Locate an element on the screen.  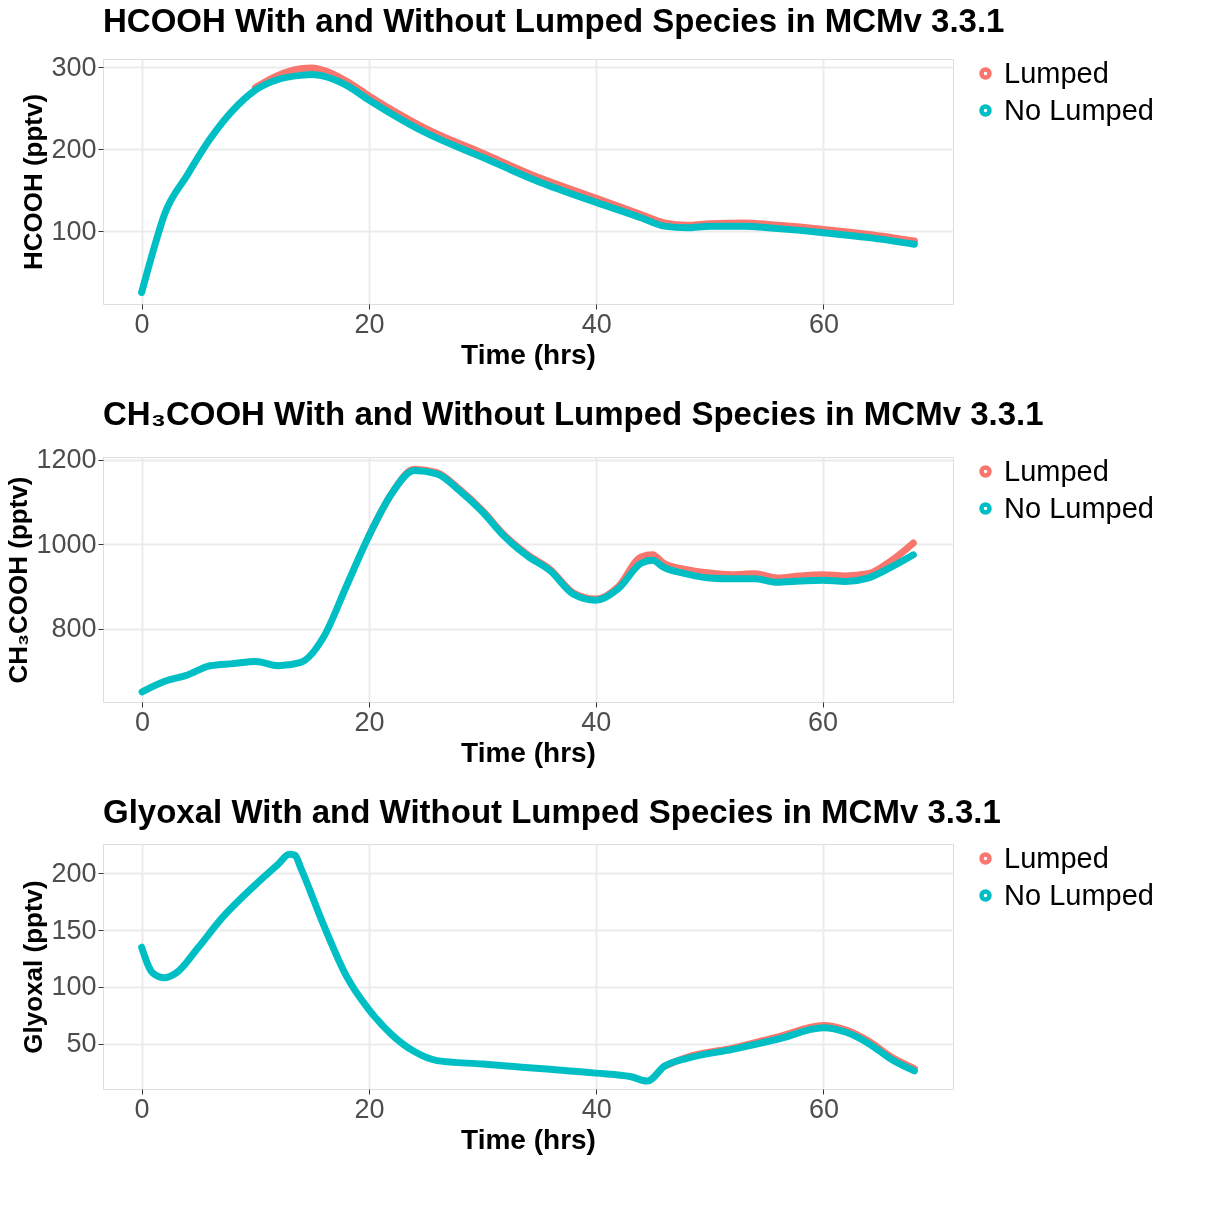
y-tick-label: 150 is located at coordinates (74, 929).